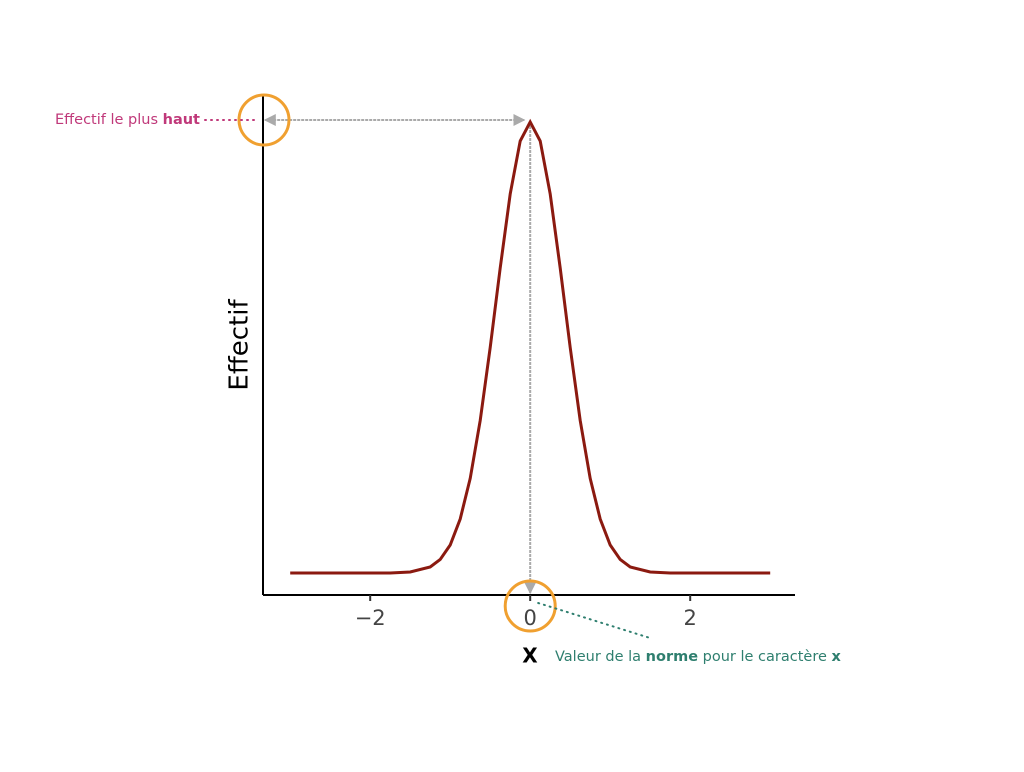  I want to click on annotation-leader, so click(594, 620).